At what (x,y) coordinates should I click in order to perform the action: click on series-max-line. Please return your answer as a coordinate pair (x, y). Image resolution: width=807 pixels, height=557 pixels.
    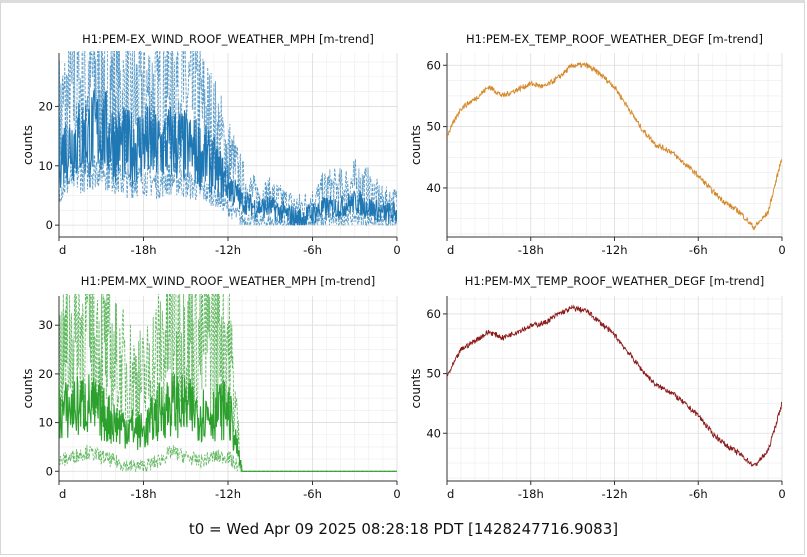
    Looking at the image, I should click on (228, 134).